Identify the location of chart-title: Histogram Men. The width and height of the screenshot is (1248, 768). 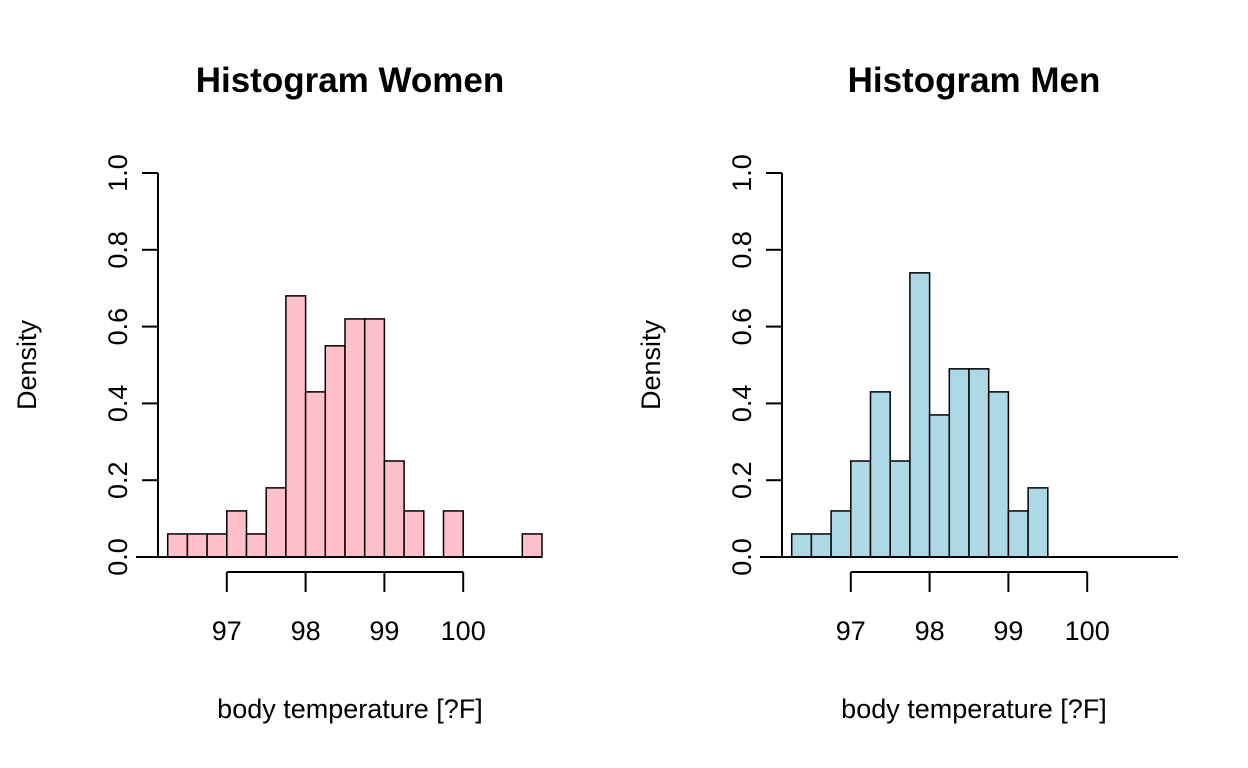
(974, 80).